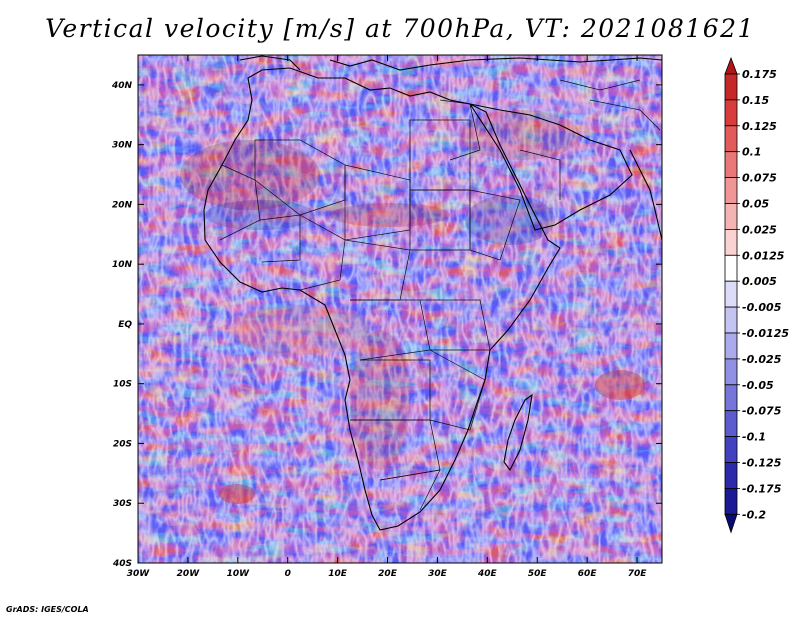 The width and height of the screenshot is (800, 622). I want to click on colorbar-label: -0.125, so click(762, 463).